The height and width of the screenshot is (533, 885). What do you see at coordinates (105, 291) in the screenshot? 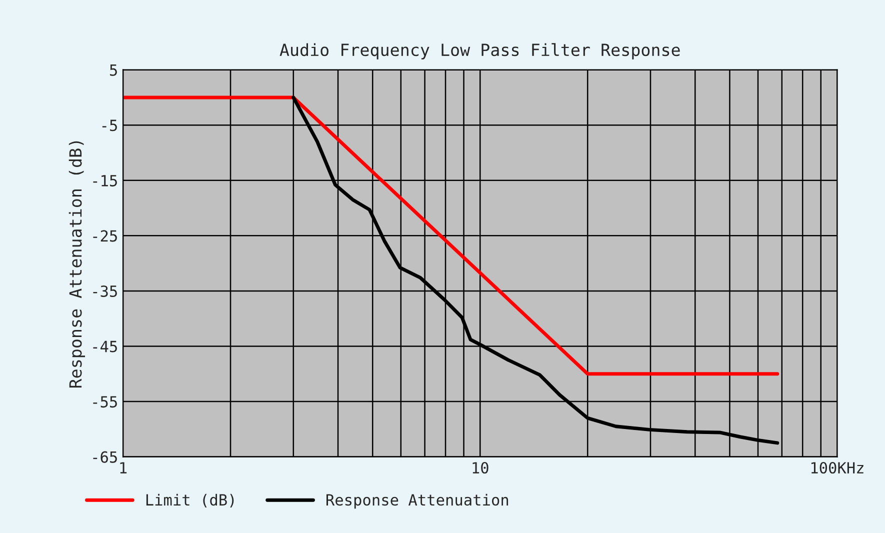
I see `y-tick-label: -35` at bounding box center [105, 291].